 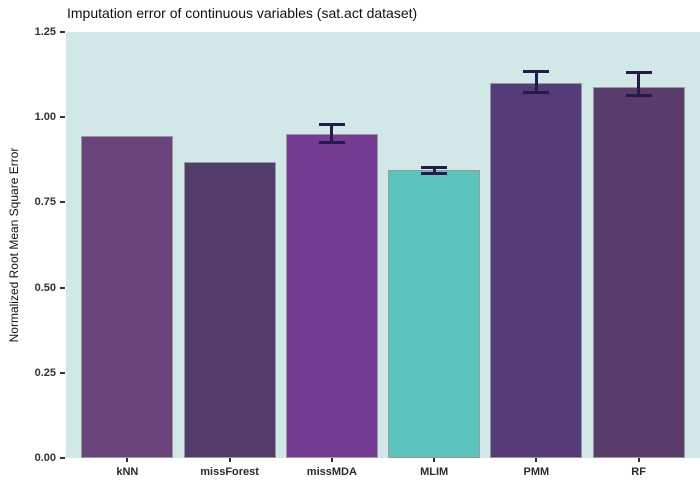 I want to click on error-bar-cap-bottom-missMDA, so click(x=331, y=142).